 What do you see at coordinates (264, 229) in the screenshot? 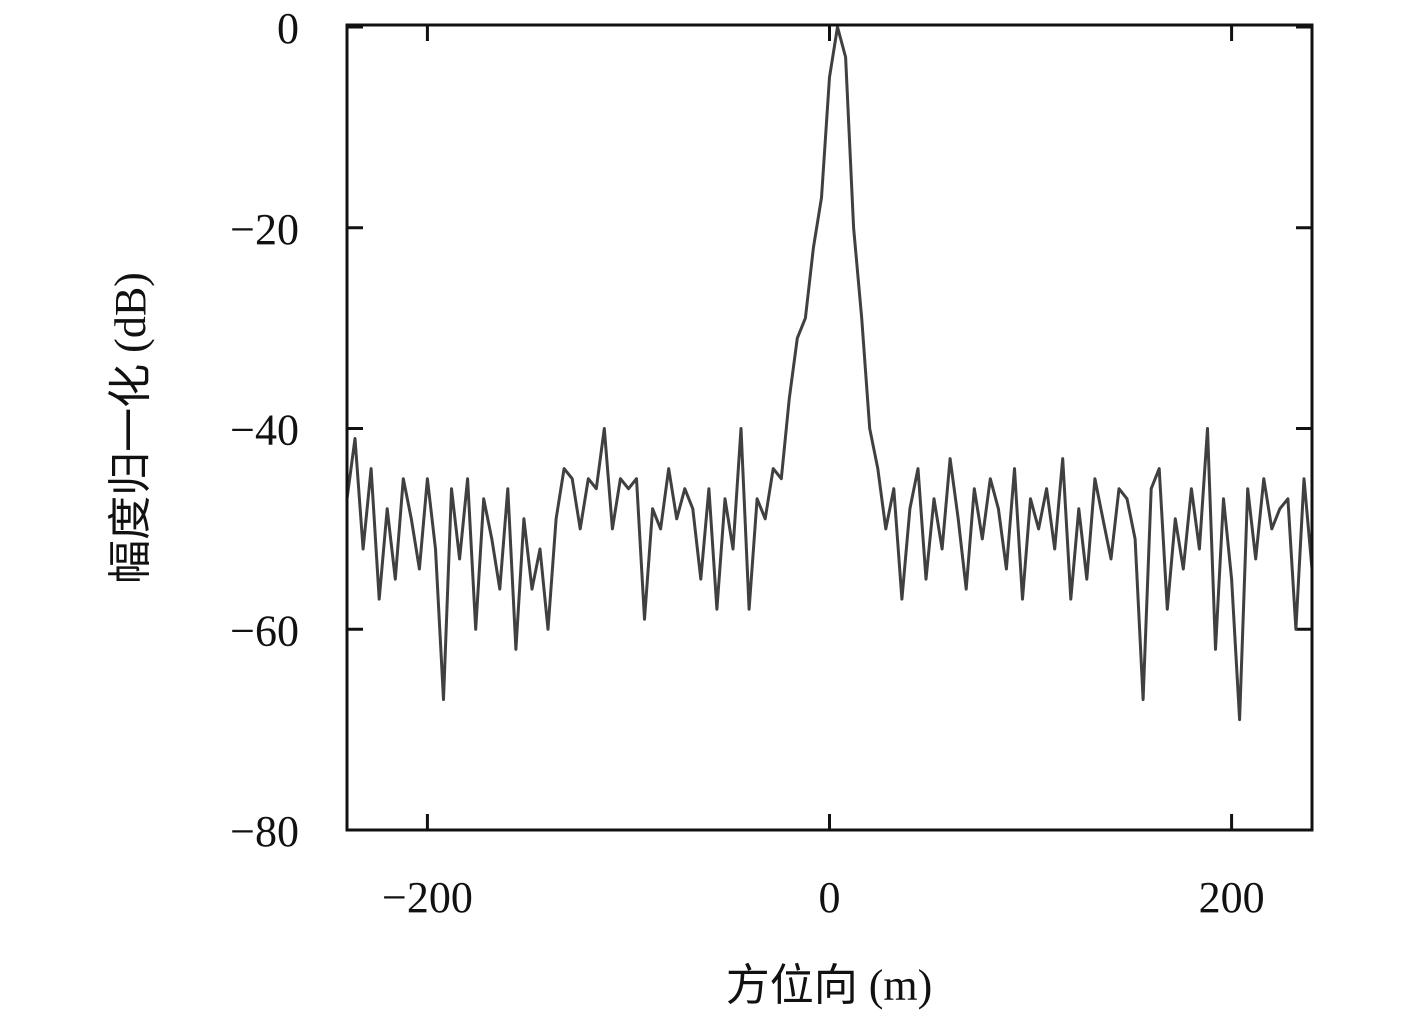
I see `y-tick-label: −20` at bounding box center [264, 229].